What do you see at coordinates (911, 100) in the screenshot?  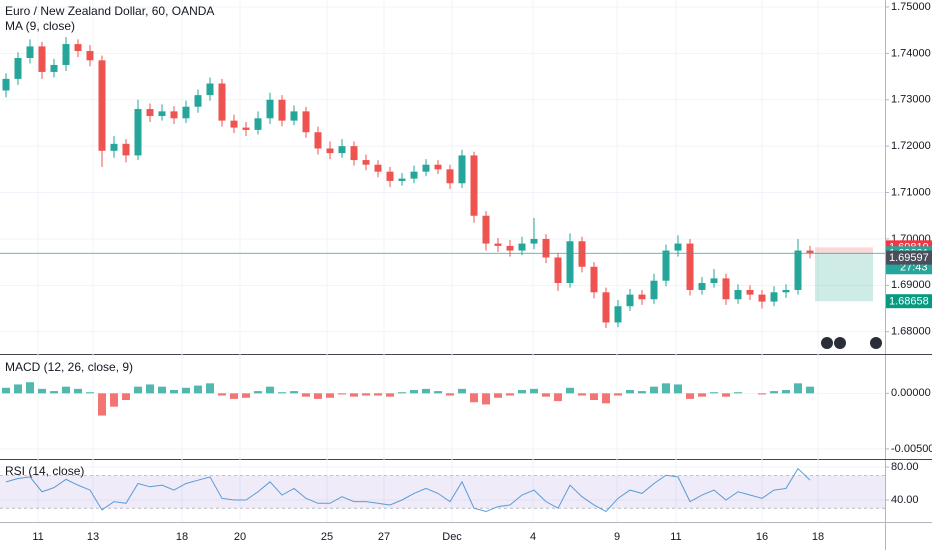 I see `y-tick-label: 1.73000` at bounding box center [911, 100].